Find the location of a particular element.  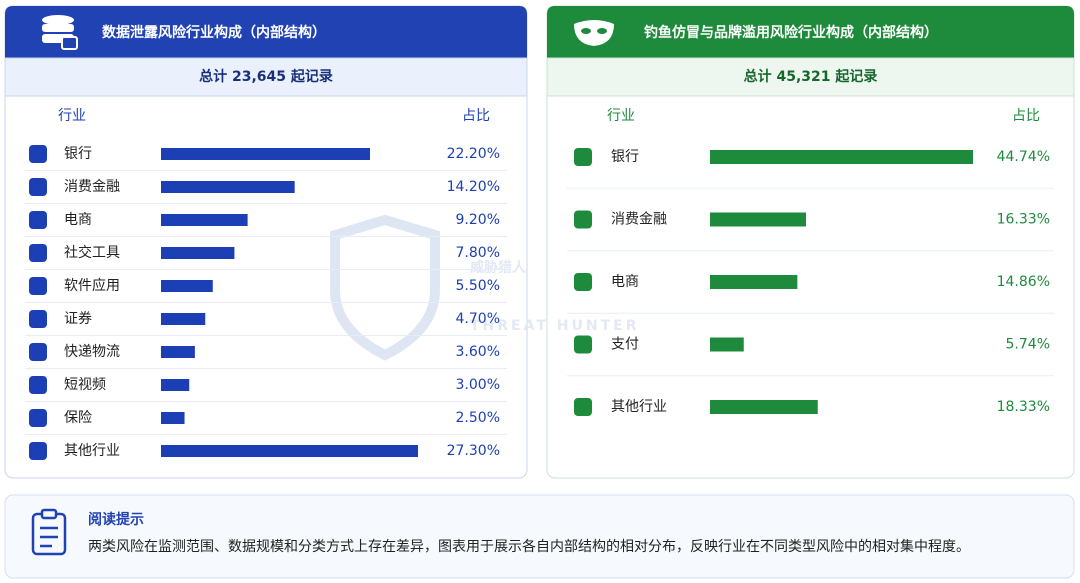

value-label: 9.20% is located at coordinates (478, 220).